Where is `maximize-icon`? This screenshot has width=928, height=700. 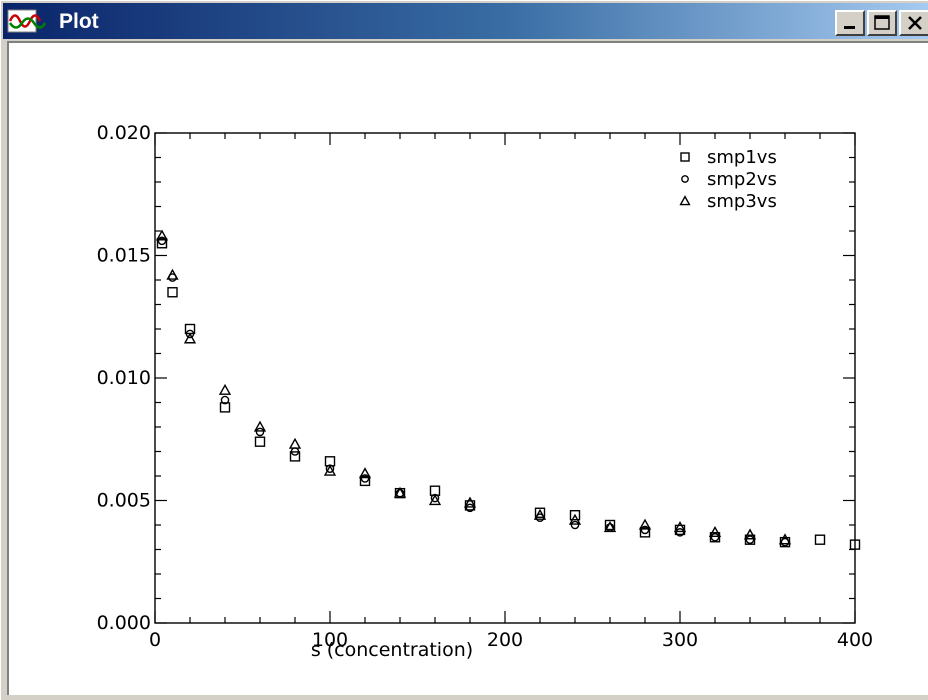
maximize-icon is located at coordinates (882, 22).